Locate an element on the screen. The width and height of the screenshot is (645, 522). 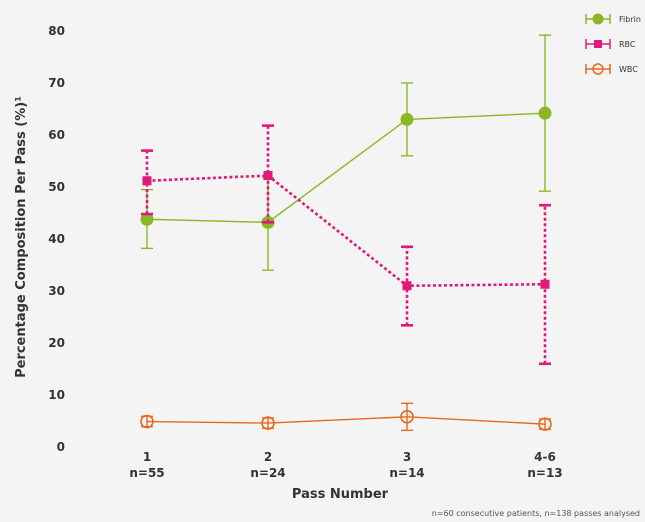
legend-item-wbc: WBC is located at coordinates (611, 69).